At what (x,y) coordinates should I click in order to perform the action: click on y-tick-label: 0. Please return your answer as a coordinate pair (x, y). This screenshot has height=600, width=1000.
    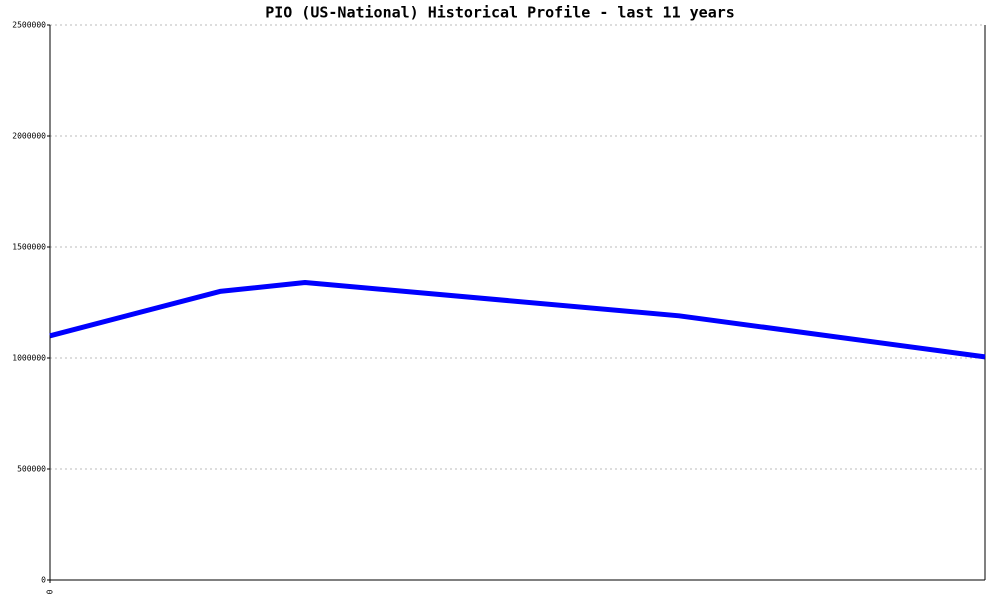
    Looking at the image, I should click on (43, 580).